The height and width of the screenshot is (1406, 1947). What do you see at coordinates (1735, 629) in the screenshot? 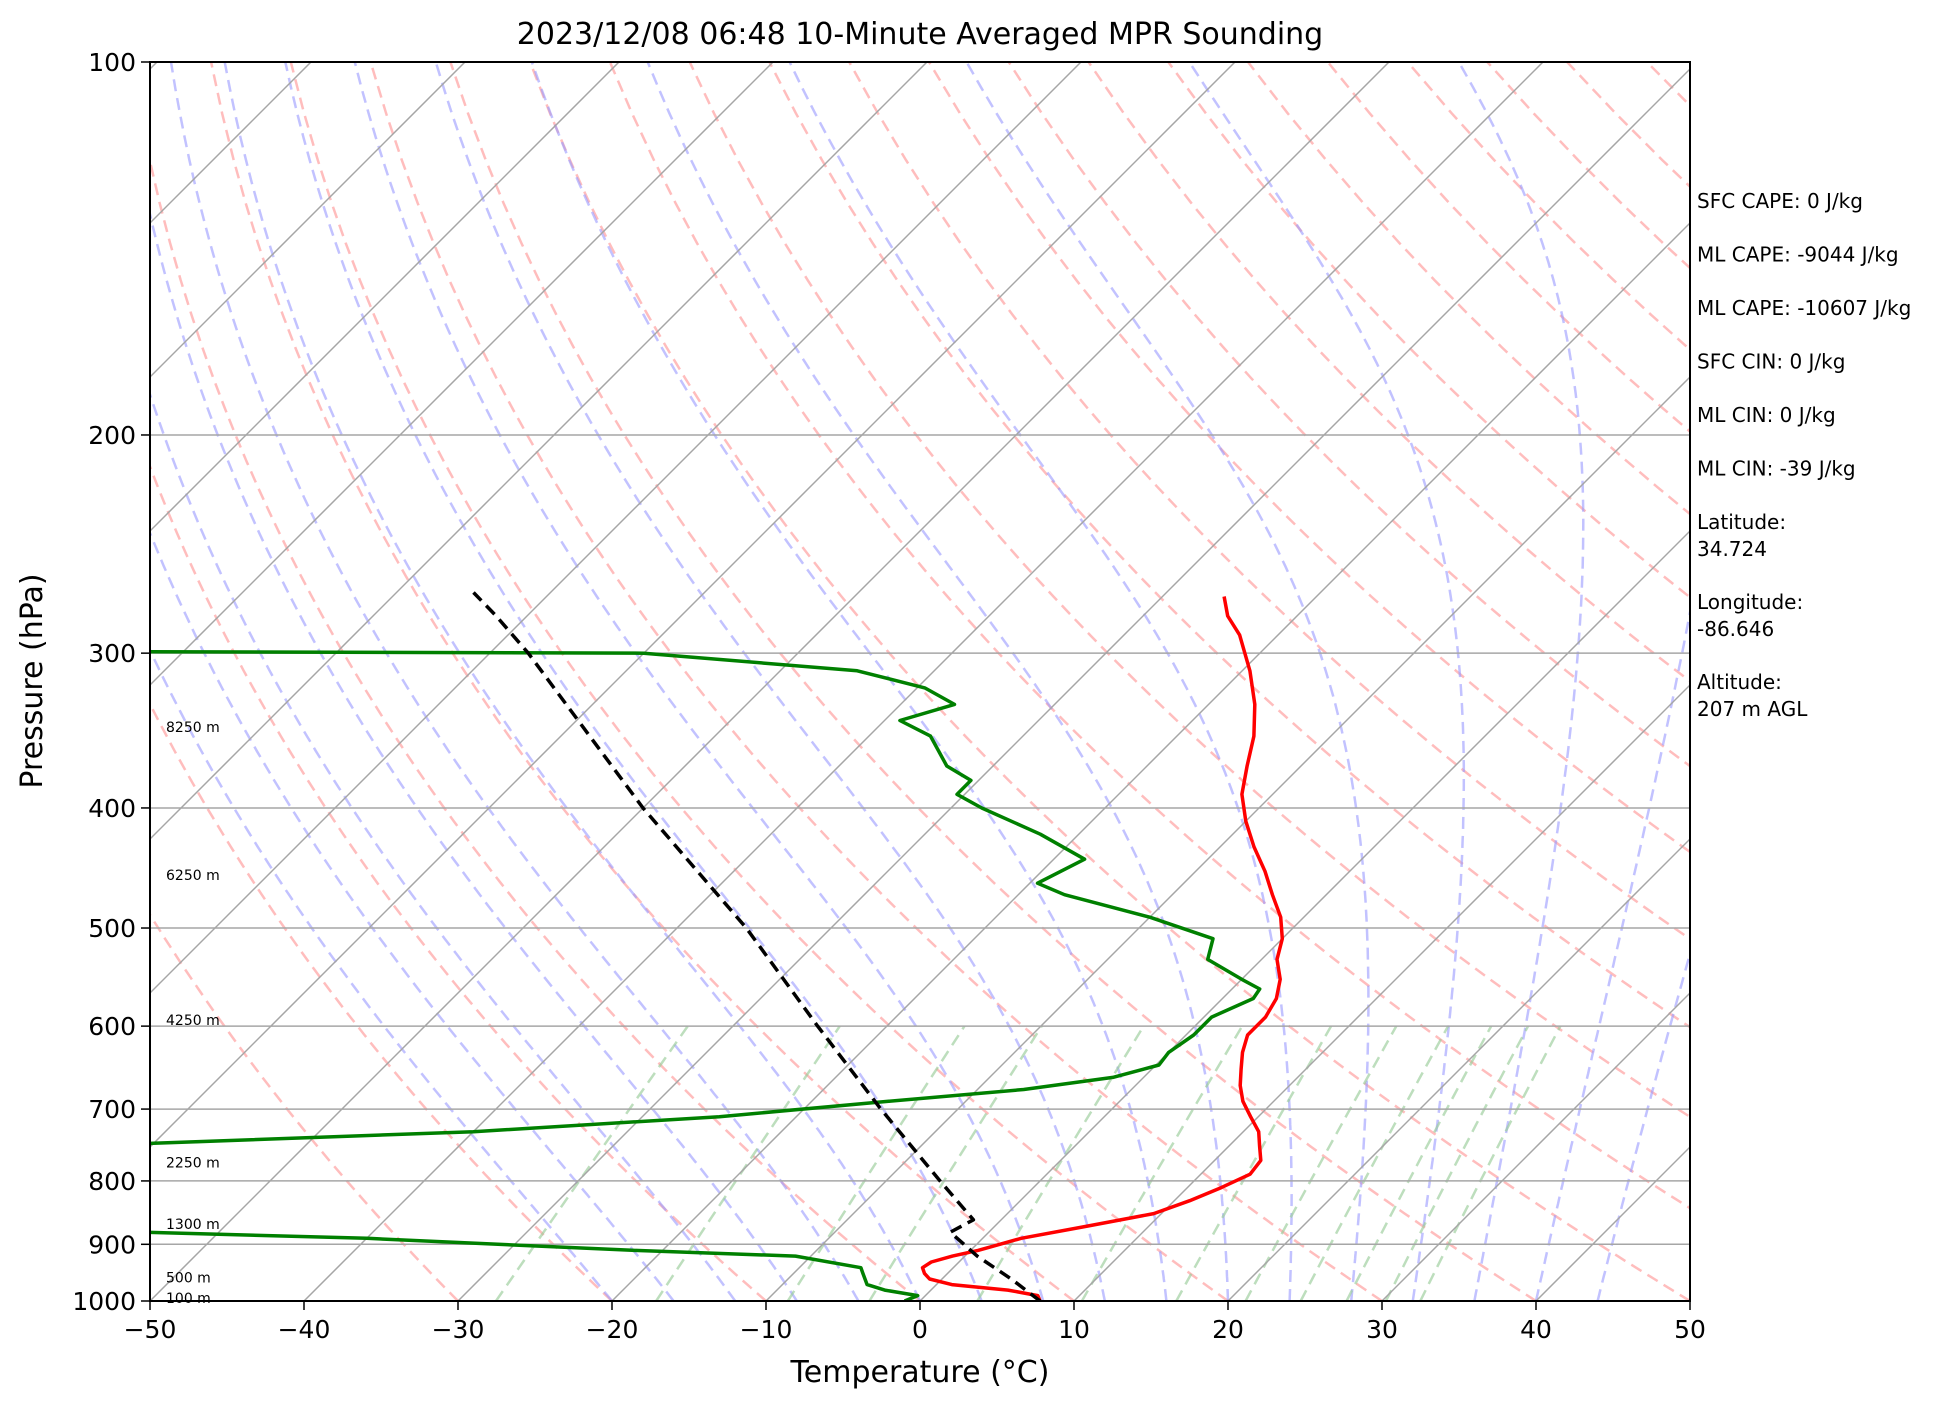
I see `info-text: -86.646` at bounding box center [1735, 629].